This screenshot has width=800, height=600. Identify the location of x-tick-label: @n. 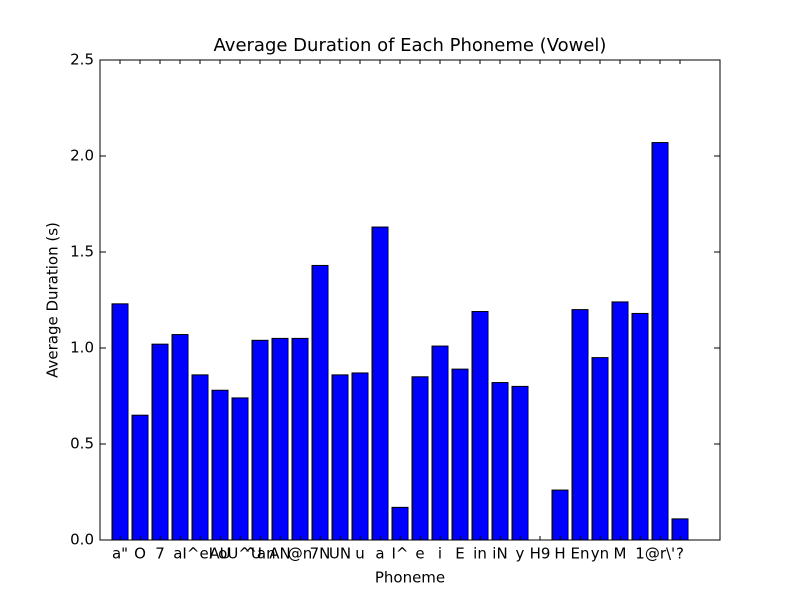
(300, 554).